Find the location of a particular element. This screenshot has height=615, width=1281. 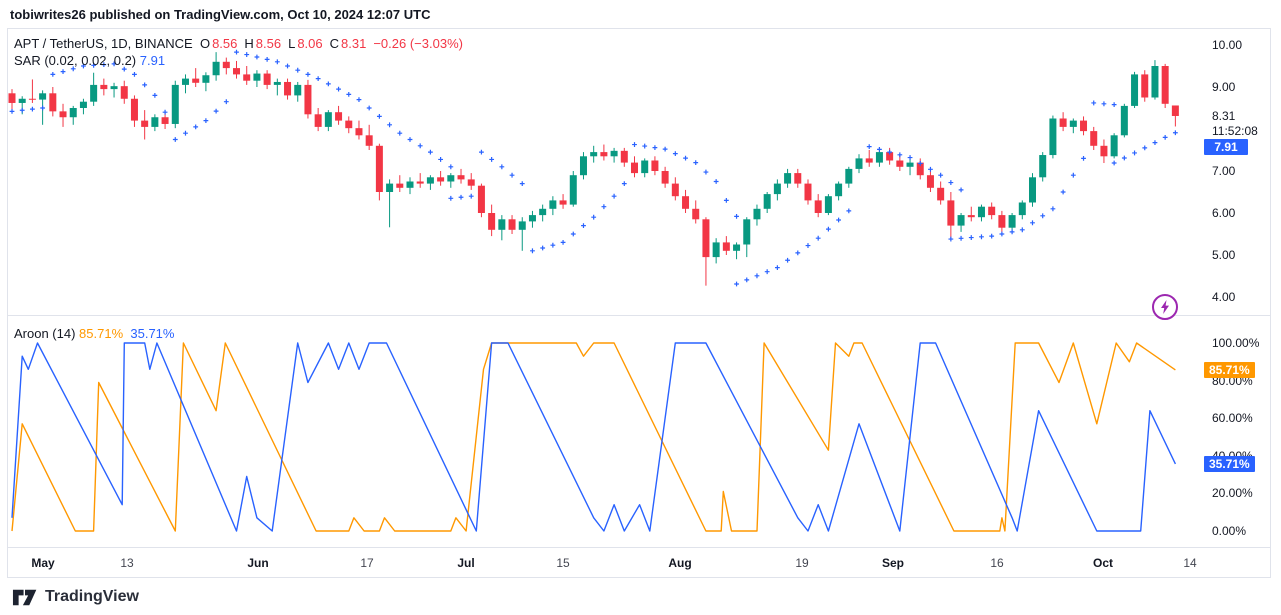

sar-value: 7.91 is located at coordinates (152, 60).